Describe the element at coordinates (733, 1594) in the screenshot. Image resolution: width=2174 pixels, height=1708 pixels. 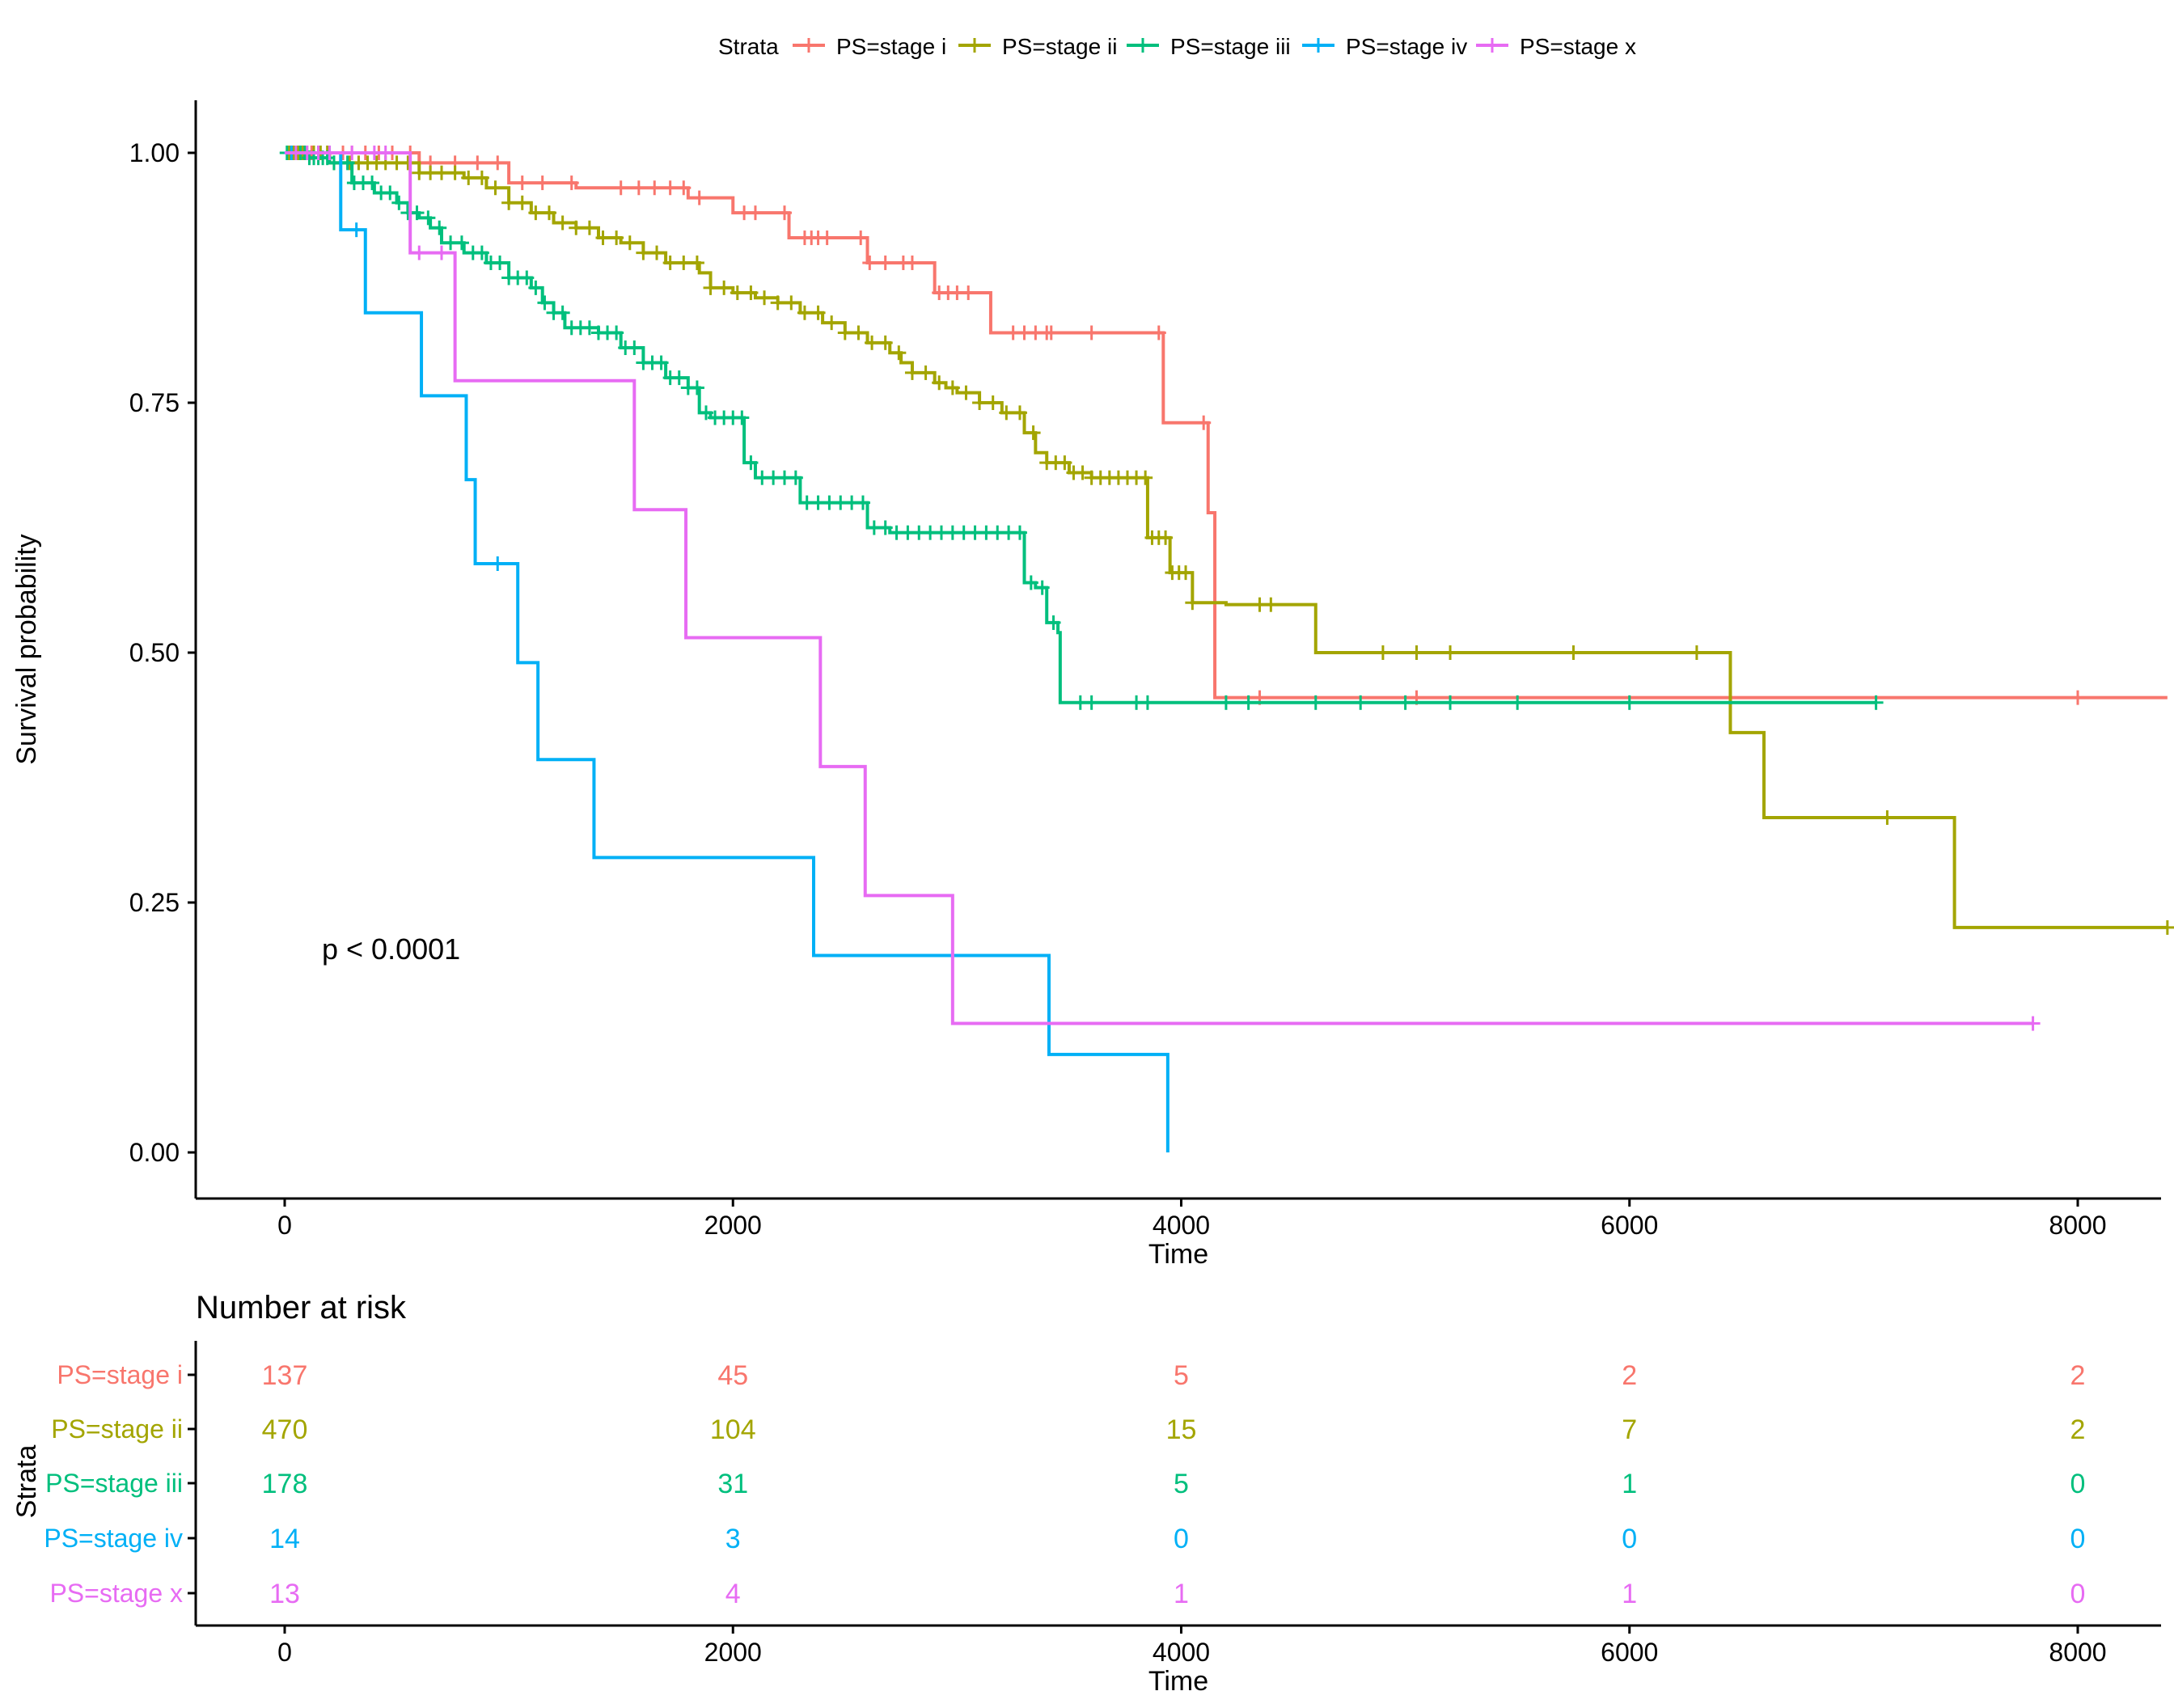
I see `risk-cell: 4` at that location.